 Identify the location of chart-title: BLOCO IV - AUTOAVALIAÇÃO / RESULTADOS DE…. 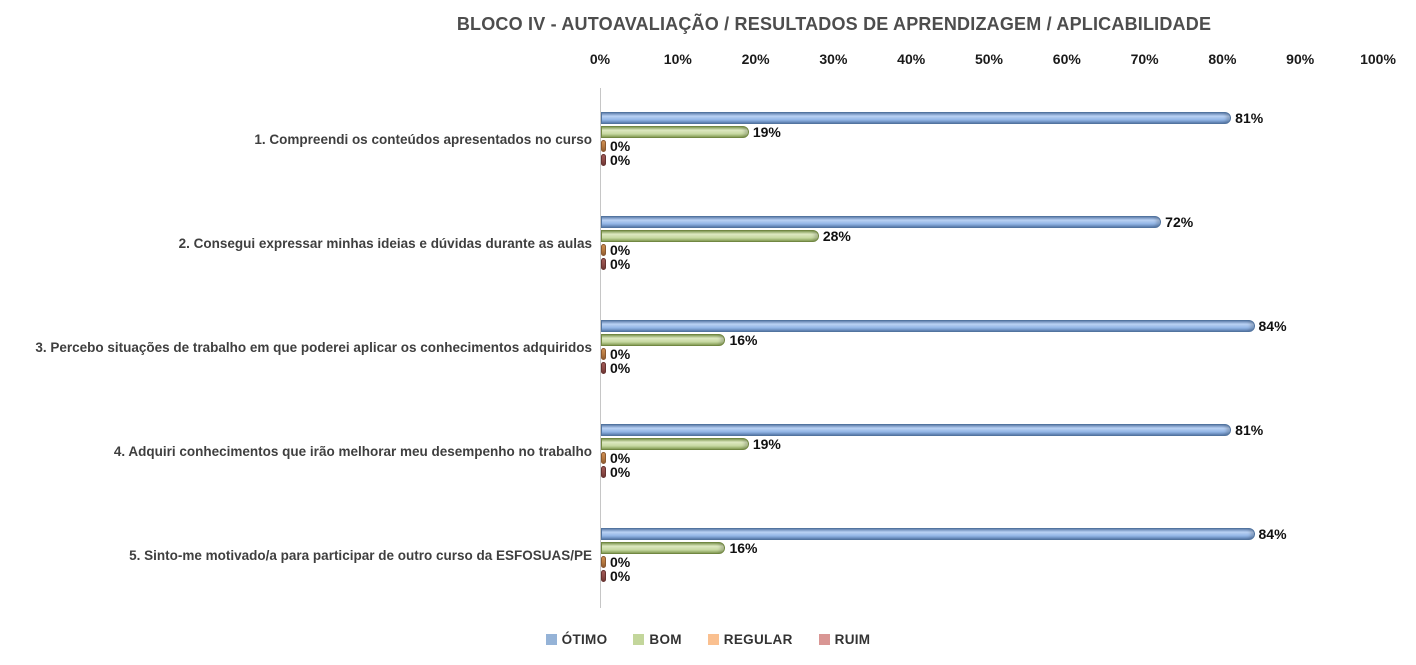
(834, 24).